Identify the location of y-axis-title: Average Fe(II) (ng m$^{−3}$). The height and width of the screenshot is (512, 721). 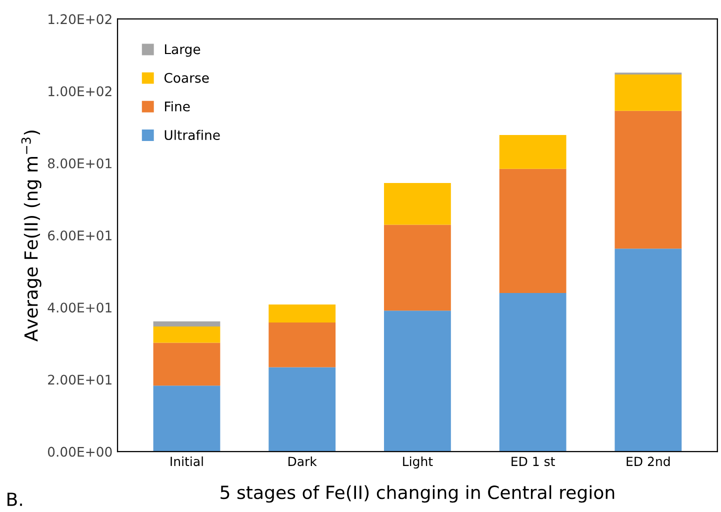
(31, 236).